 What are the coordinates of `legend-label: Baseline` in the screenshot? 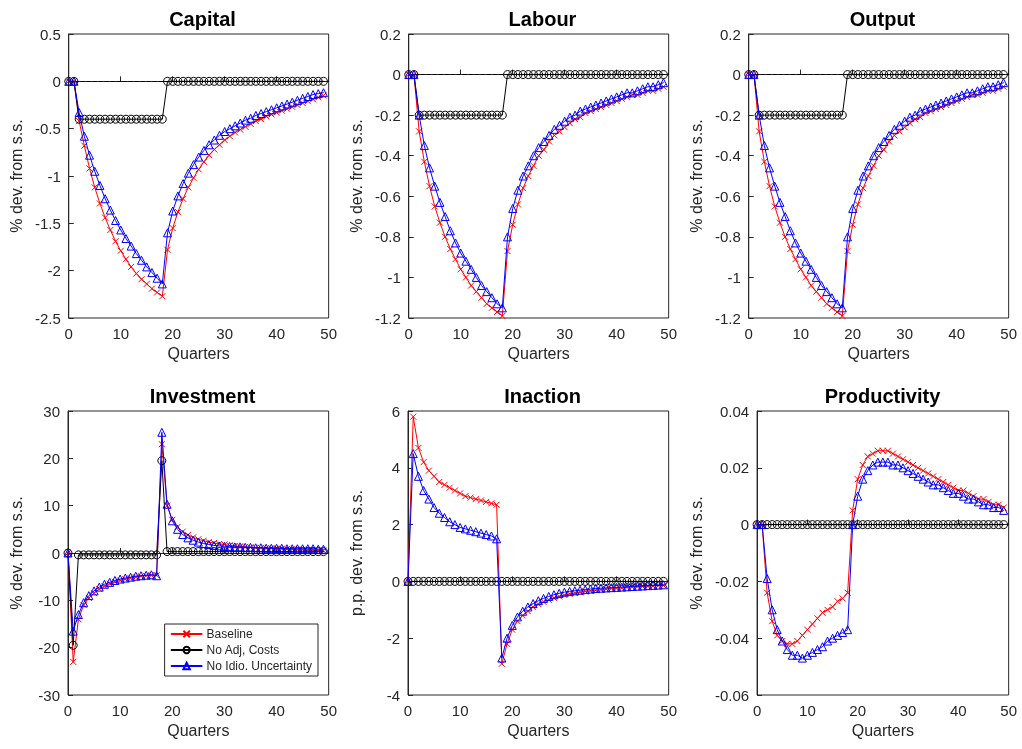 It's located at (229, 634).